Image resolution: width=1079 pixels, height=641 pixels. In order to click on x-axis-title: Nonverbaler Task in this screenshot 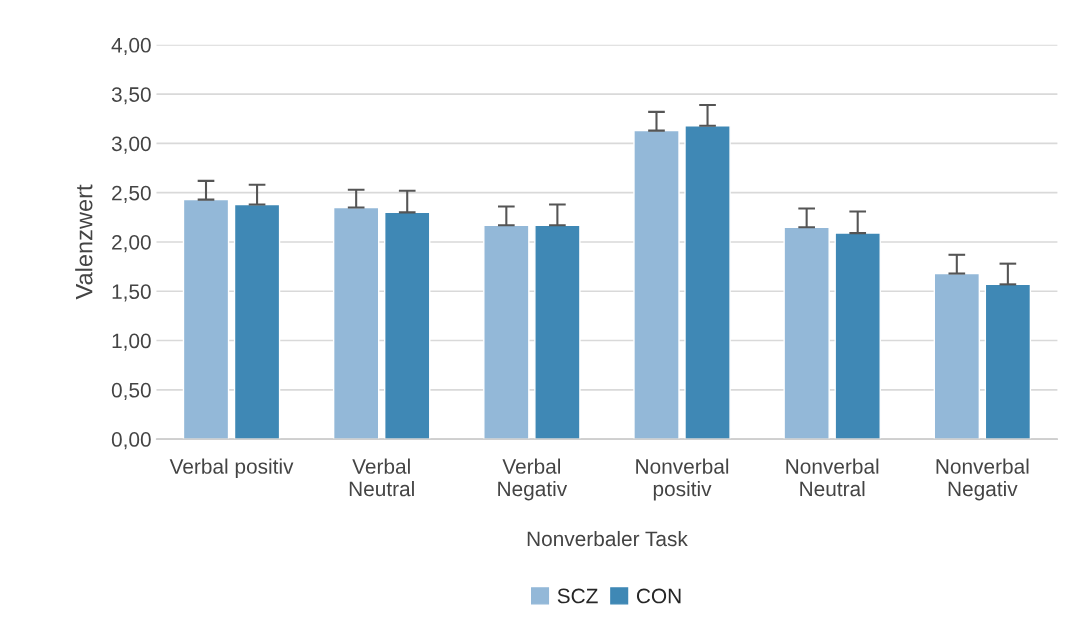, I will do `click(607, 538)`.